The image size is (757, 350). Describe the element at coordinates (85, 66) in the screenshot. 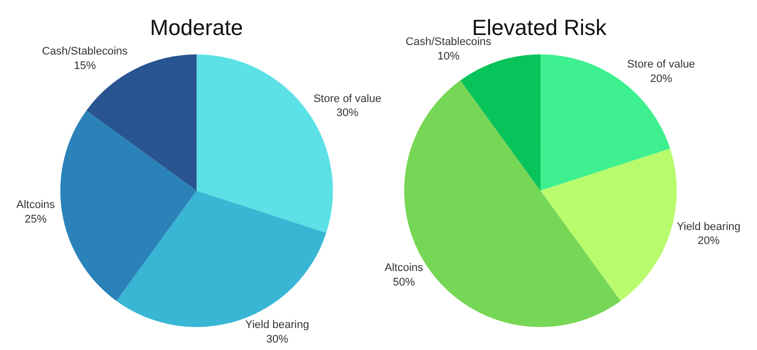

I see `data-label: 15%` at that location.